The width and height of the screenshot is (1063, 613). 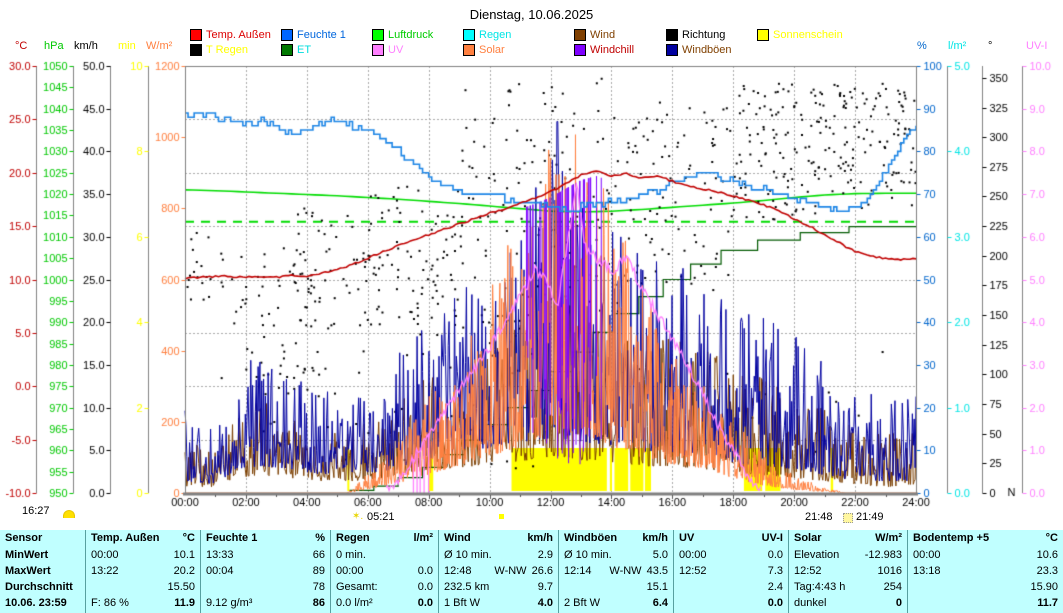 I want to click on table-col-header: Solar W/m², so click(x=848, y=538).